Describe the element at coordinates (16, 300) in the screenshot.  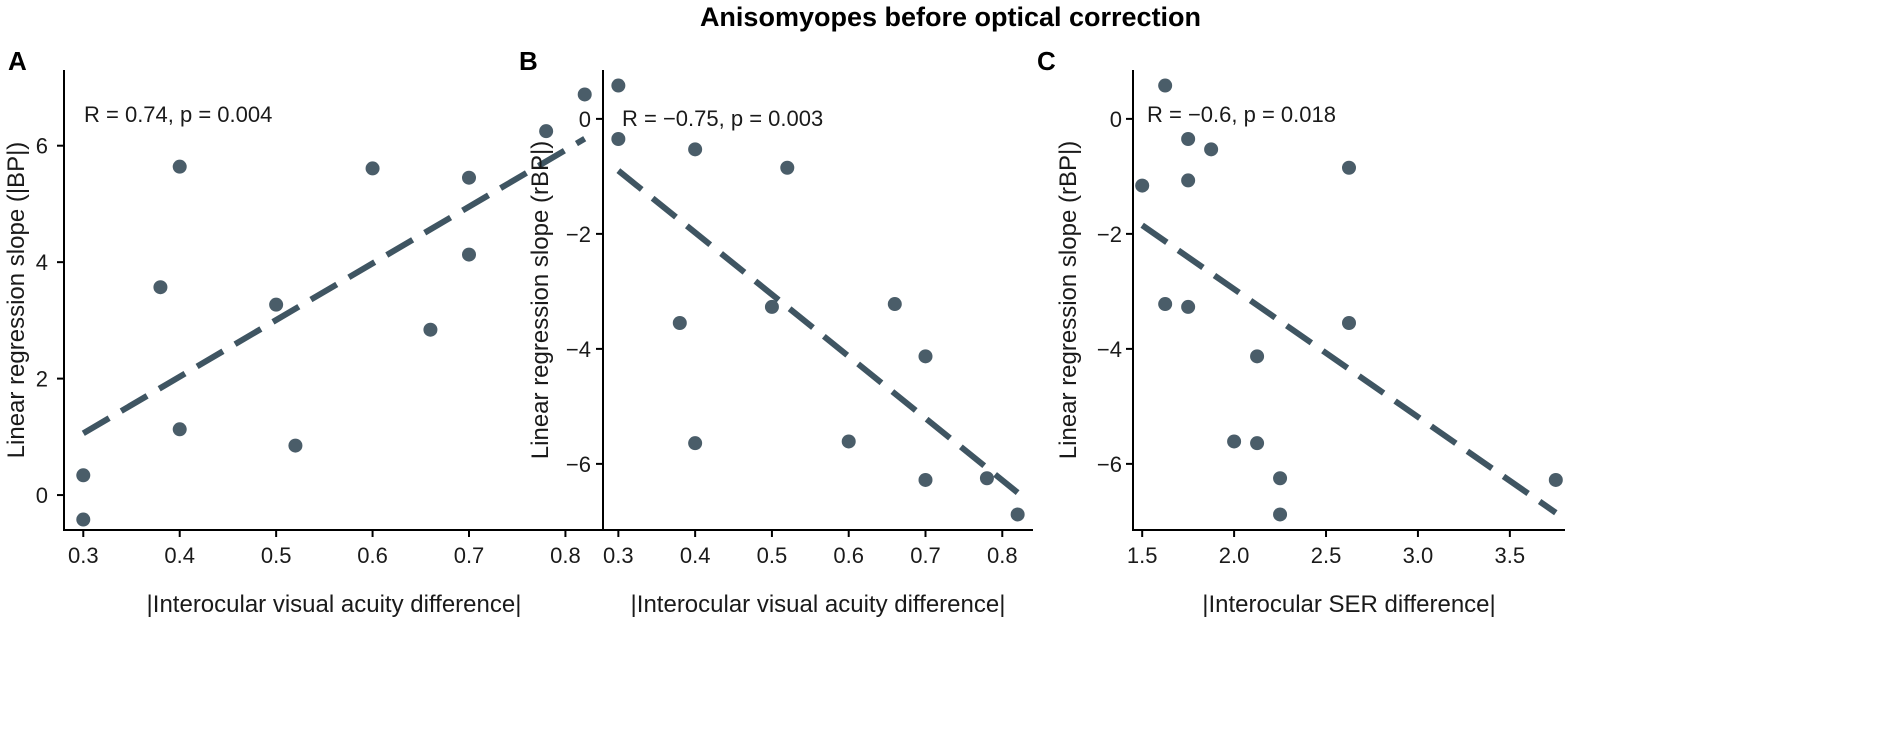
I see `panel-a-y-axis-label: Linear regression slope (|BP|)` at that location.